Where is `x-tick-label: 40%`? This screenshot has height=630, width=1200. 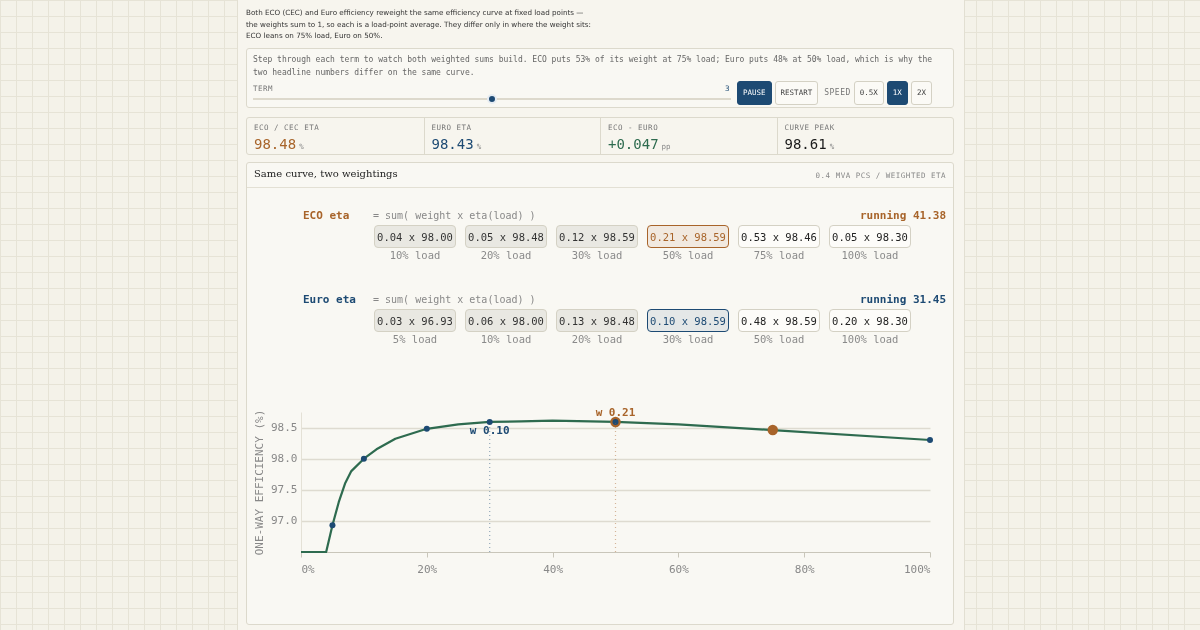 x-tick-label: 40% is located at coordinates (553, 569).